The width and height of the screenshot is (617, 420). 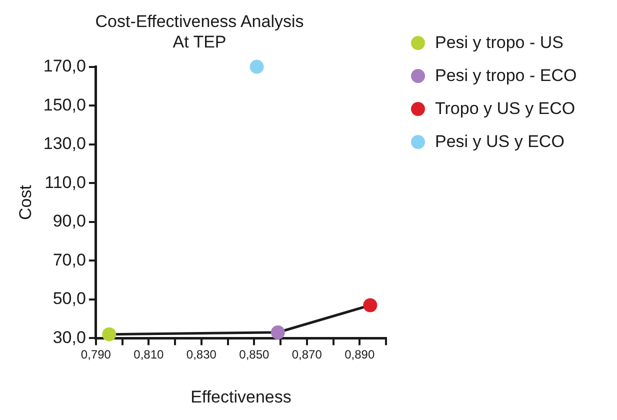 I want to click on x-tick-label: 0,810, so click(x=149, y=355).